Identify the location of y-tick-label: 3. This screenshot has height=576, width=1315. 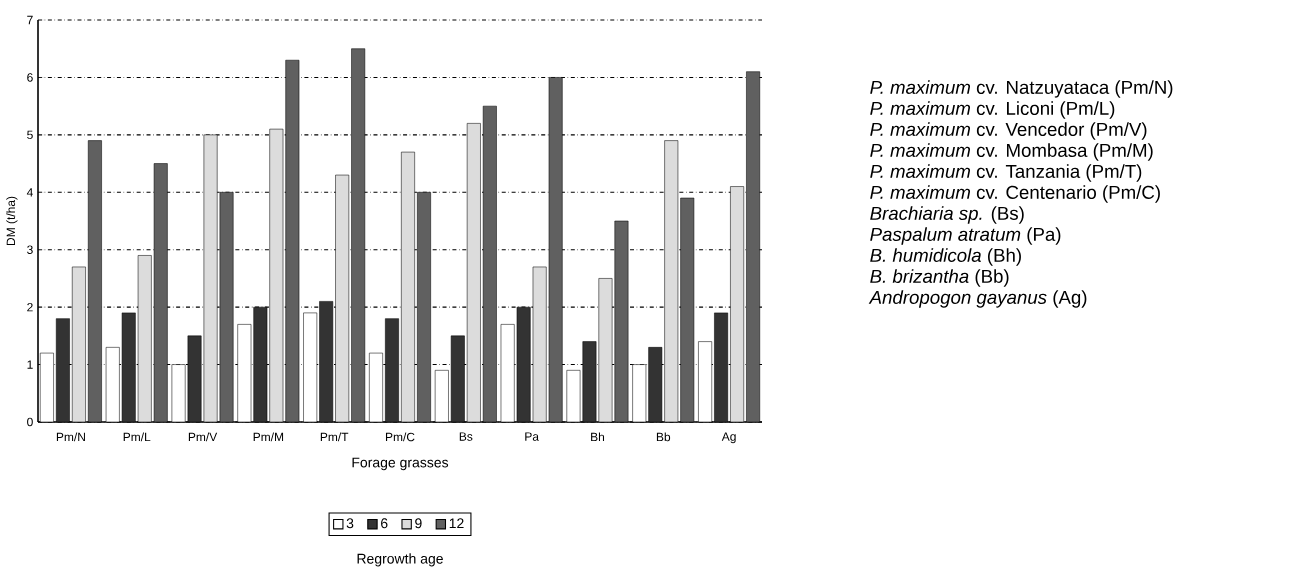
(30, 249).